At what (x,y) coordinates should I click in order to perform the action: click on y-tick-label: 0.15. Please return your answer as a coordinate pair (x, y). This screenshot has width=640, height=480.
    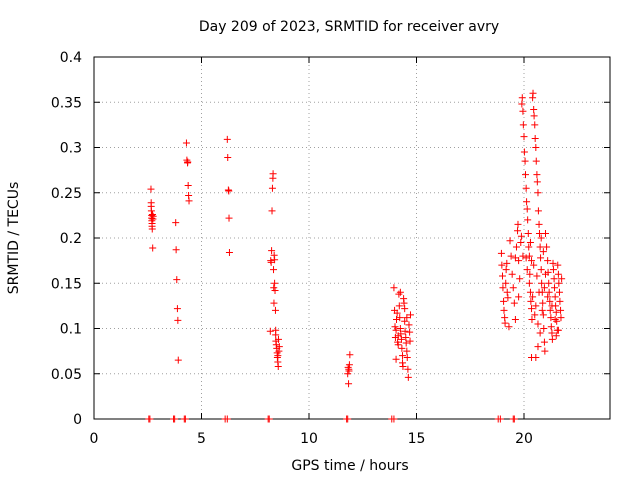
    Looking at the image, I should click on (66, 284).